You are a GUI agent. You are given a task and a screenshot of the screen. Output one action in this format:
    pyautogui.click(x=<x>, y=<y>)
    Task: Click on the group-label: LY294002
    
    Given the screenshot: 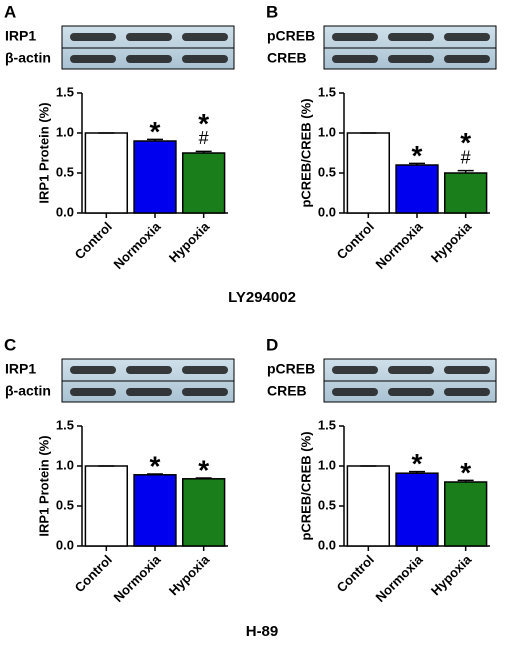 What is the action you would take?
    pyautogui.click(x=262, y=297)
    